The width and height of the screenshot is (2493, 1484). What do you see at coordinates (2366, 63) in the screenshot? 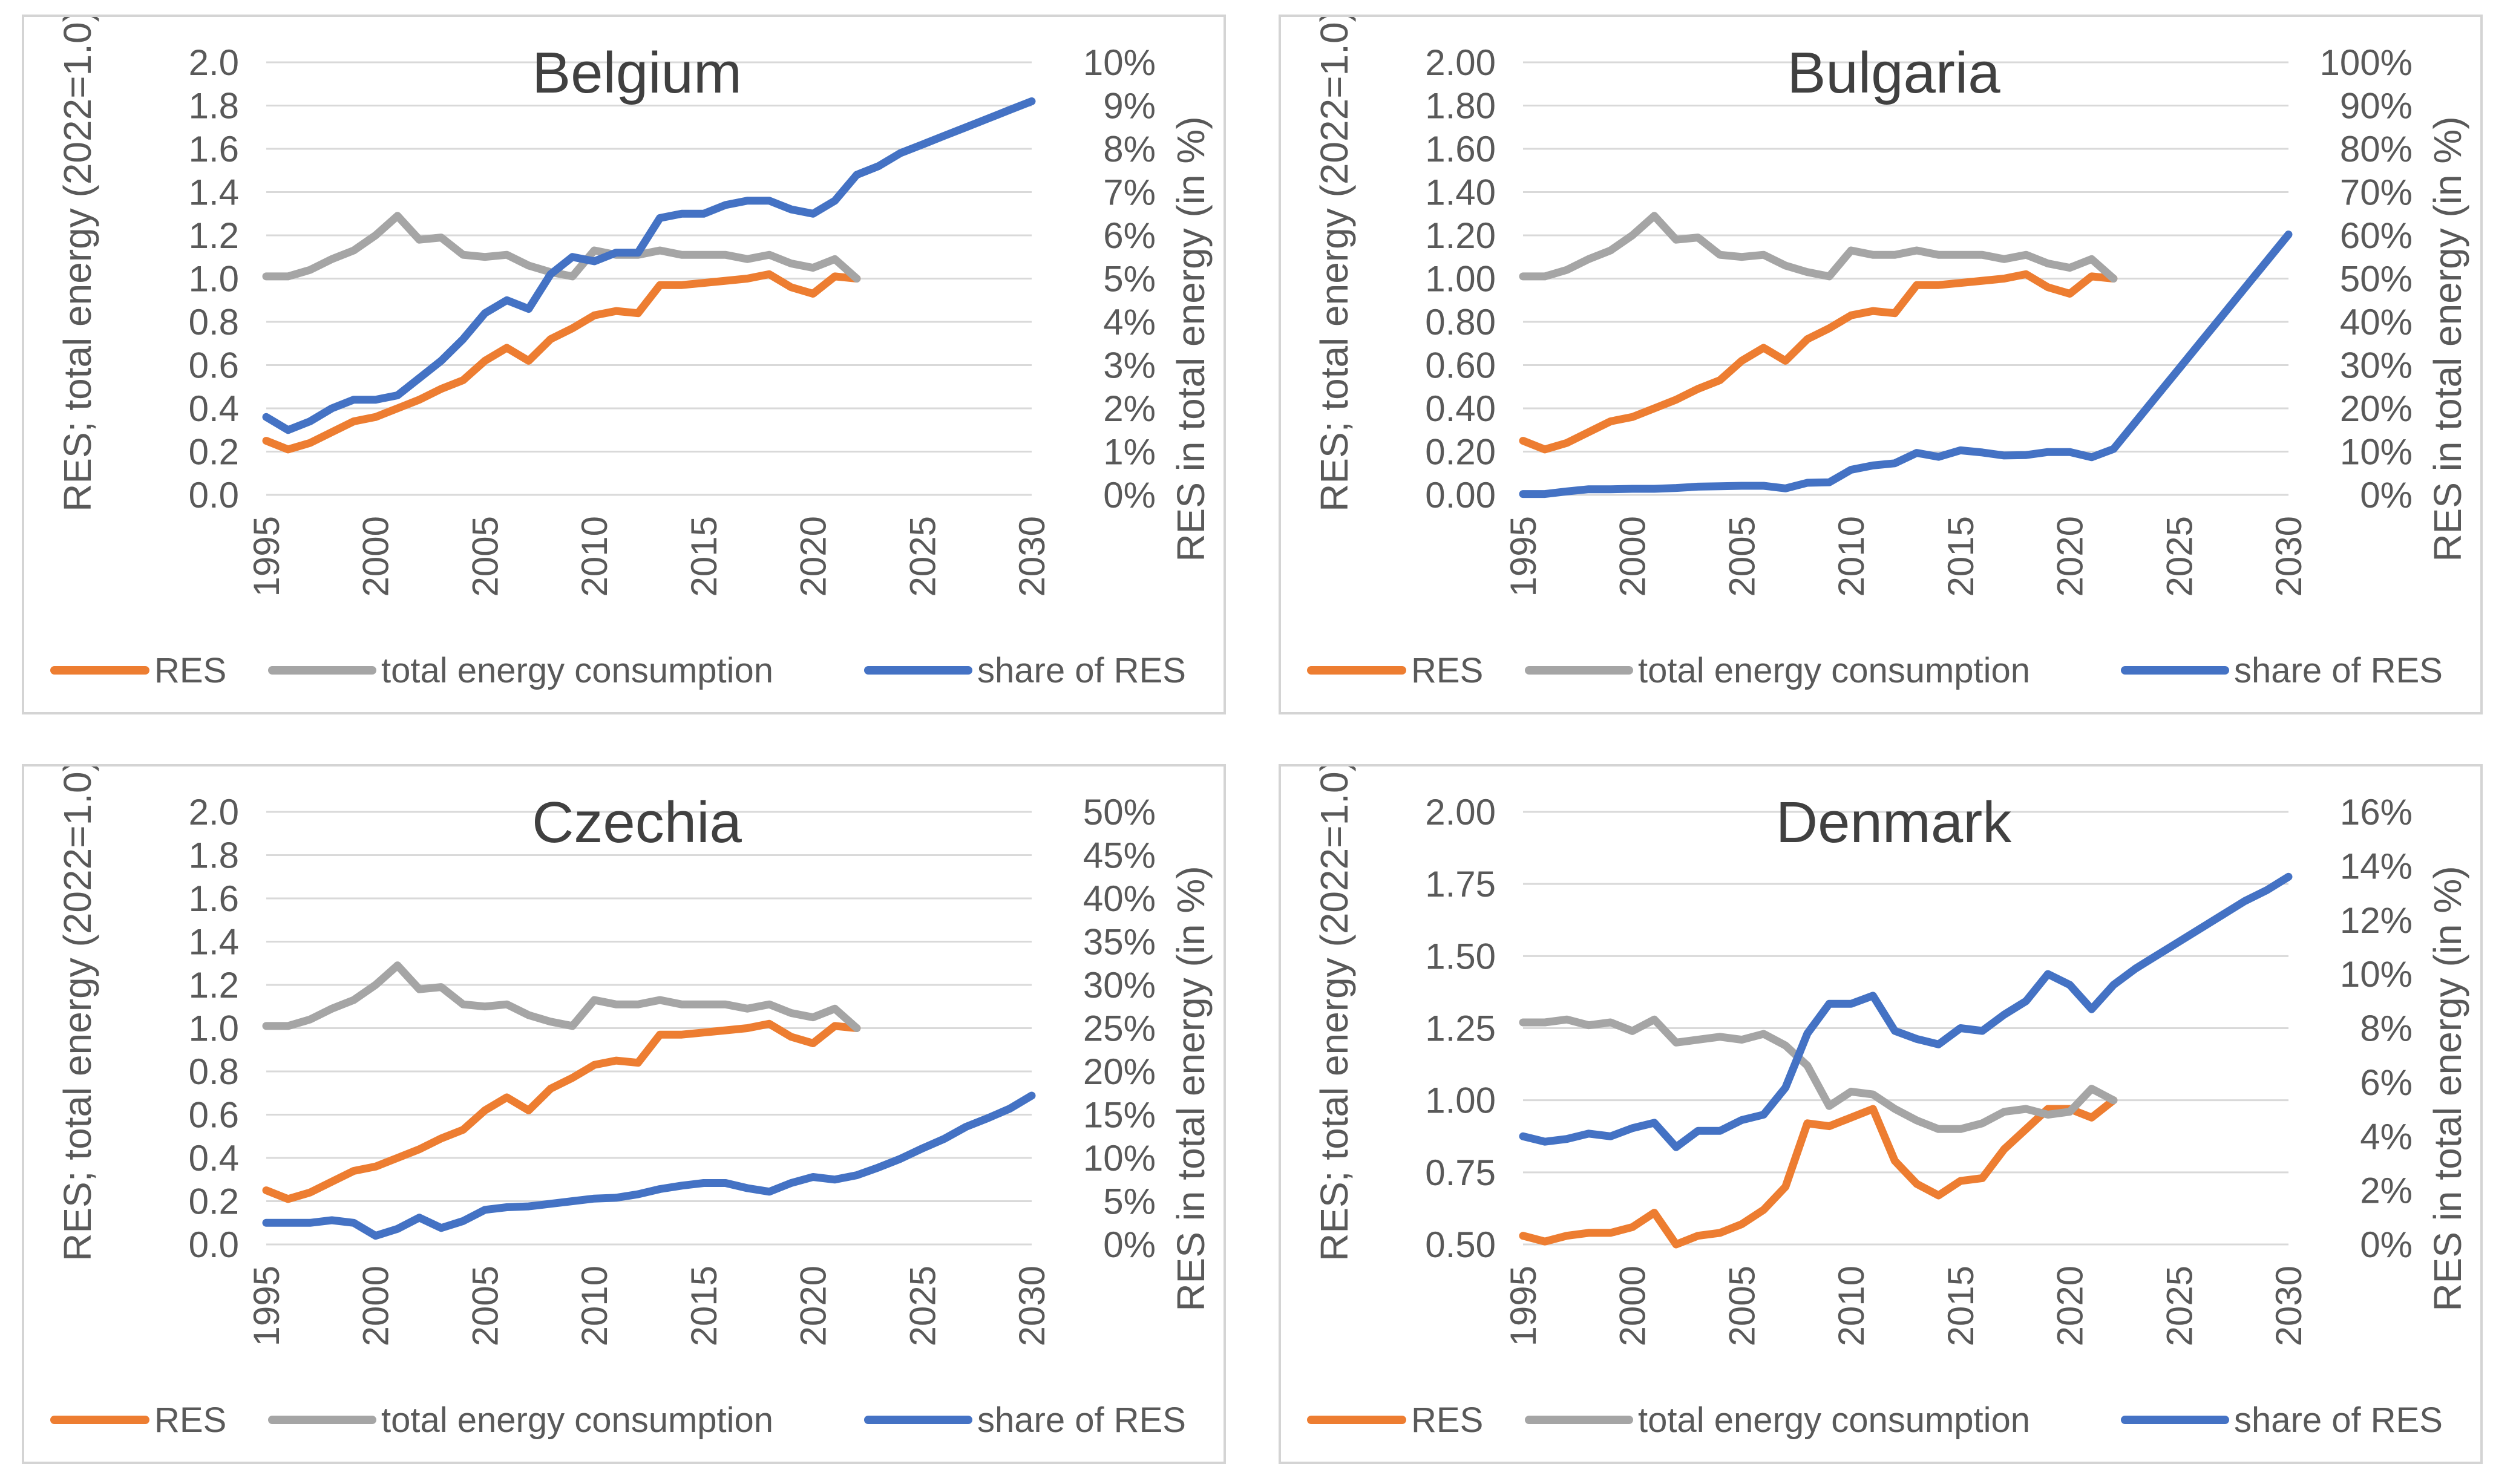
I see `y2-tick-label: 100%` at bounding box center [2366, 63].